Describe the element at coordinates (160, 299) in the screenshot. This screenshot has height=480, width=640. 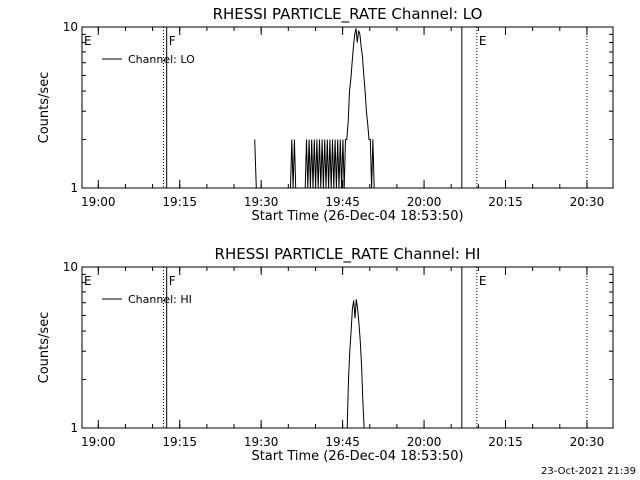
I see `legend-label: Channel: HI` at that location.